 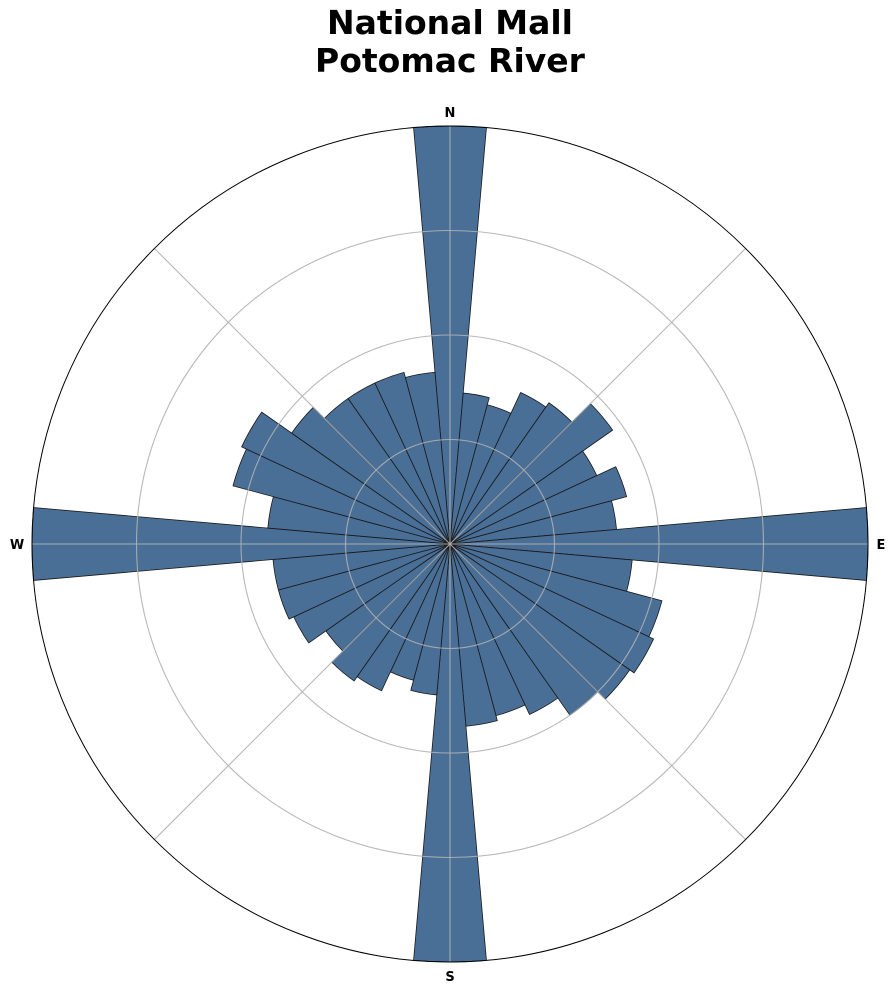 What do you see at coordinates (450, 22) in the screenshot?
I see `chart-title-line-1: National Mall` at bounding box center [450, 22].